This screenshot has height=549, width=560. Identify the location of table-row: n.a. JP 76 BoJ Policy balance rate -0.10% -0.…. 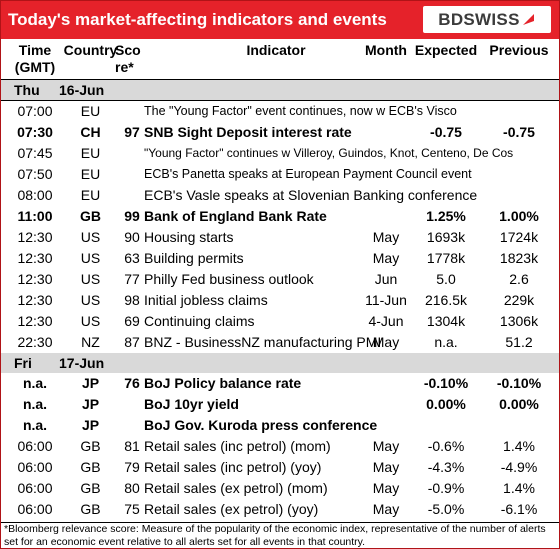
(280, 383).